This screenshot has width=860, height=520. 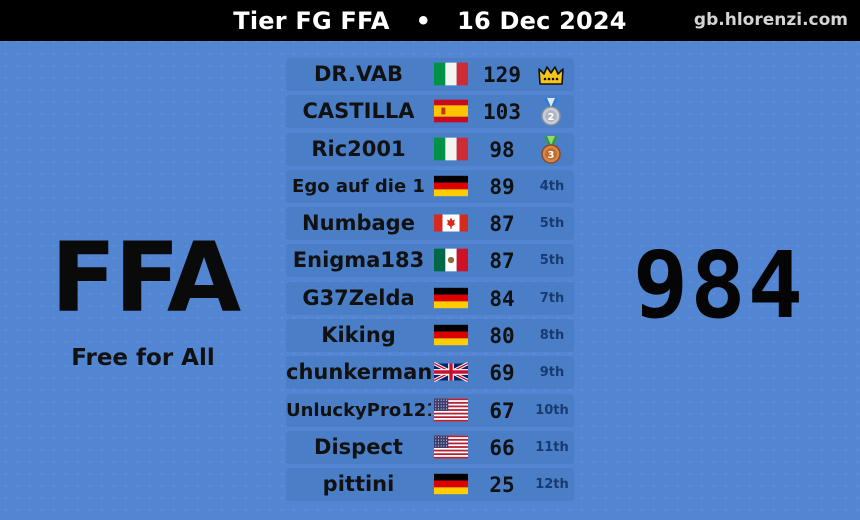 What do you see at coordinates (358, 260) in the screenshot?
I see `player-name: Enigma183` at bounding box center [358, 260].